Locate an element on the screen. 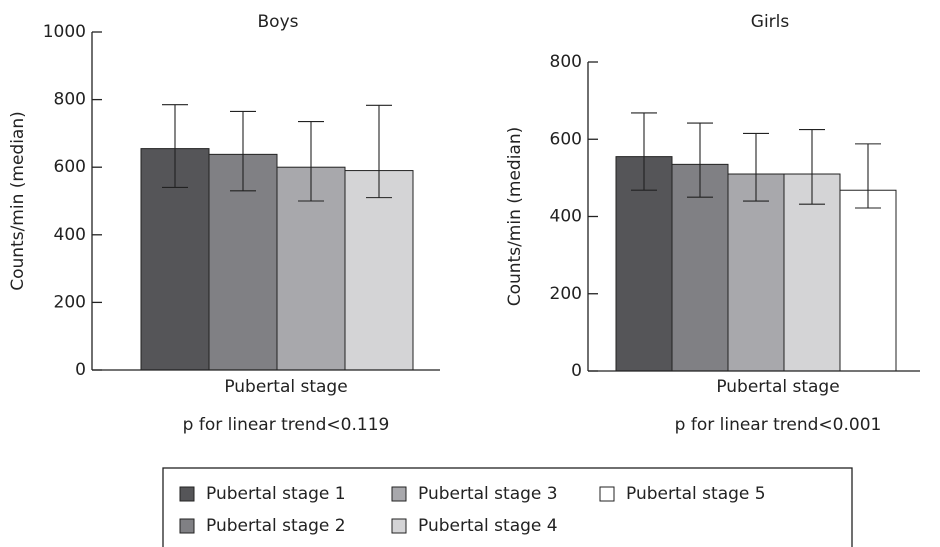 The image size is (940, 547). legend-label: Pubertal stage 5 is located at coordinates (696, 494).